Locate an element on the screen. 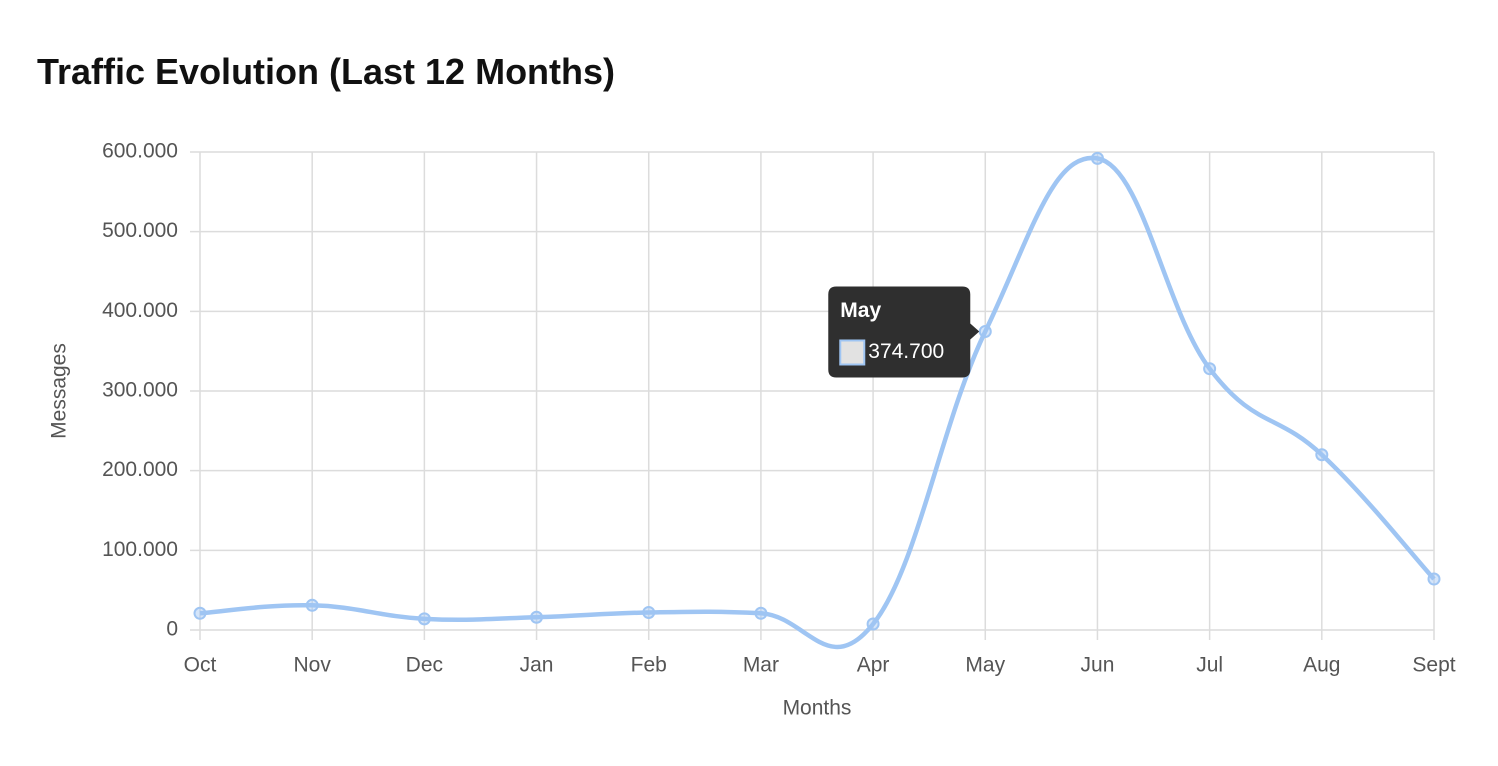 This screenshot has height=766, width=1498. y-tick-label: 500.000 is located at coordinates (140, 230).